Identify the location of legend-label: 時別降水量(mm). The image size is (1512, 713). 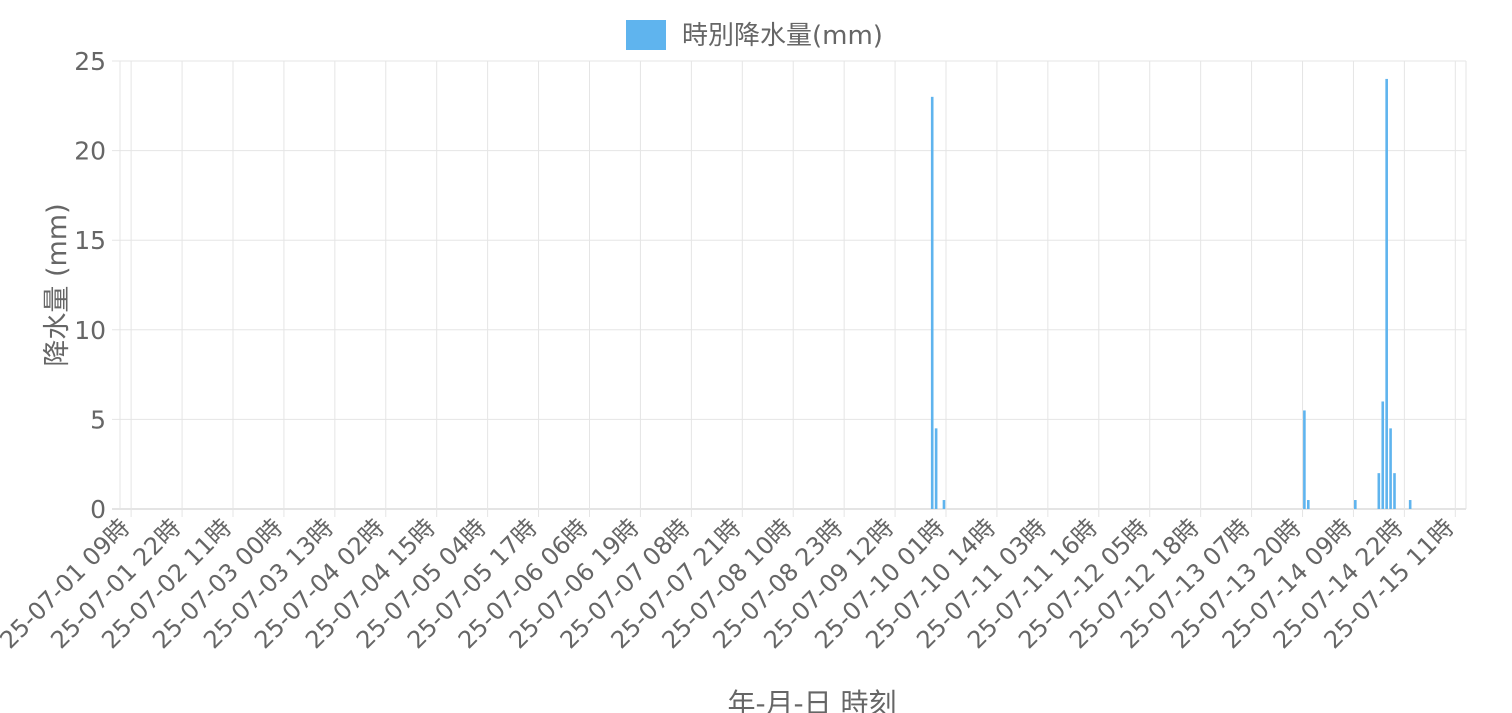
(782, 36).